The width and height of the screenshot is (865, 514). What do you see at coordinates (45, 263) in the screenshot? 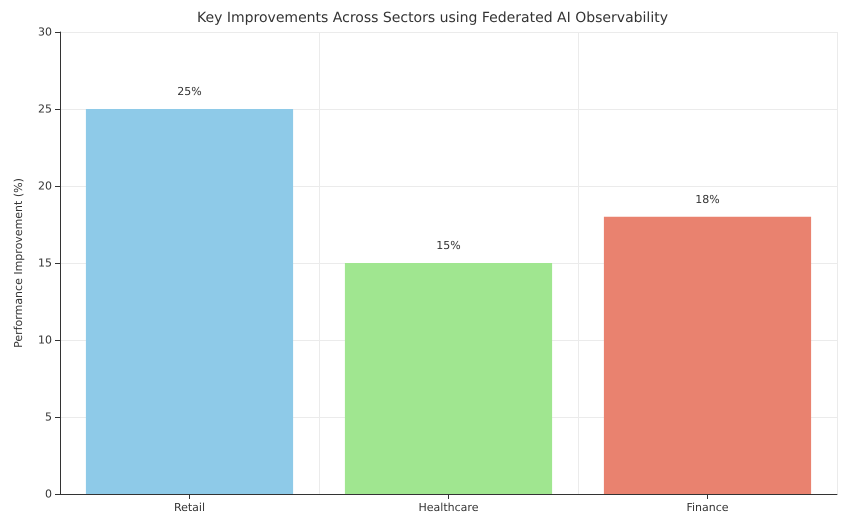
I see `y-tick-label: 15` at bounding box center [45, 263].